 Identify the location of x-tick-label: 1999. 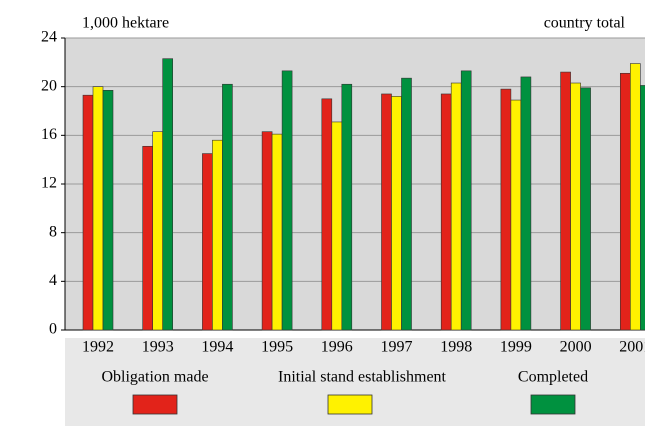
(516, 347).